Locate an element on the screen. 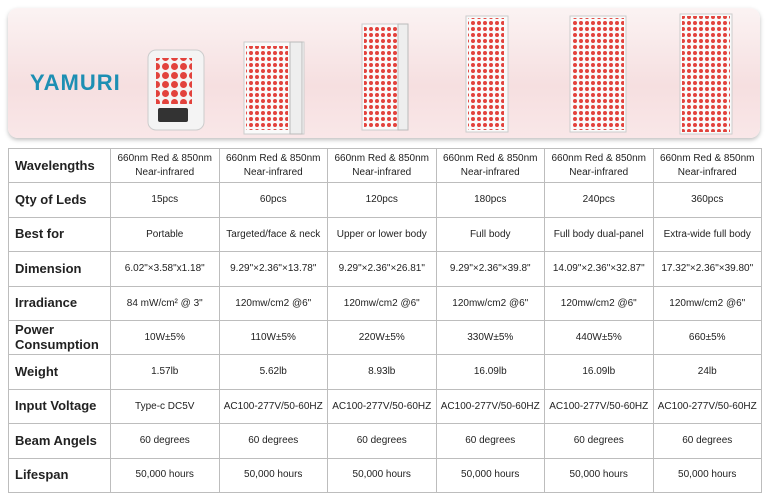 The height and width of the screenshot is (500, 768). cell-text: 180pcs is located at coordinates (490, 200).